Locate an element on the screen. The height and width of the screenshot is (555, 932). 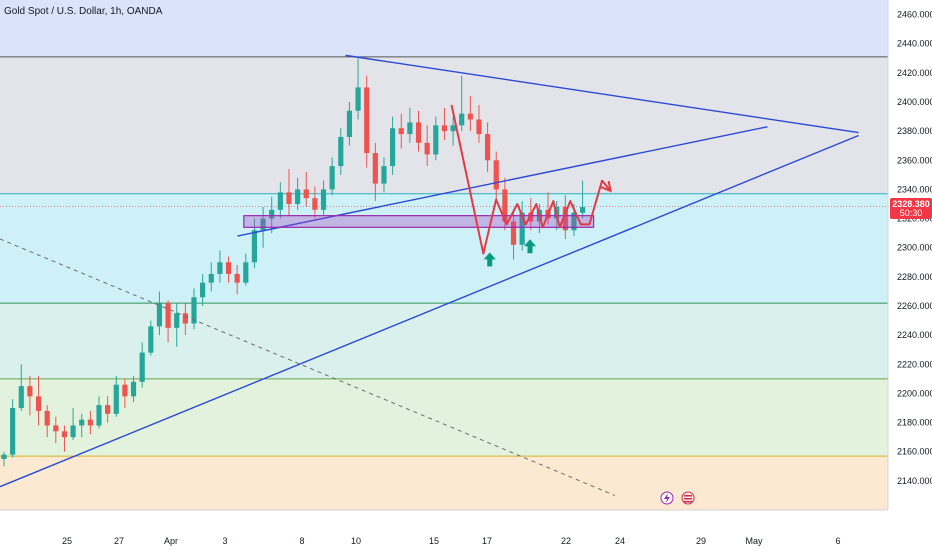
price-tick-label: 2140.000 is located at coordinates (914, 481).